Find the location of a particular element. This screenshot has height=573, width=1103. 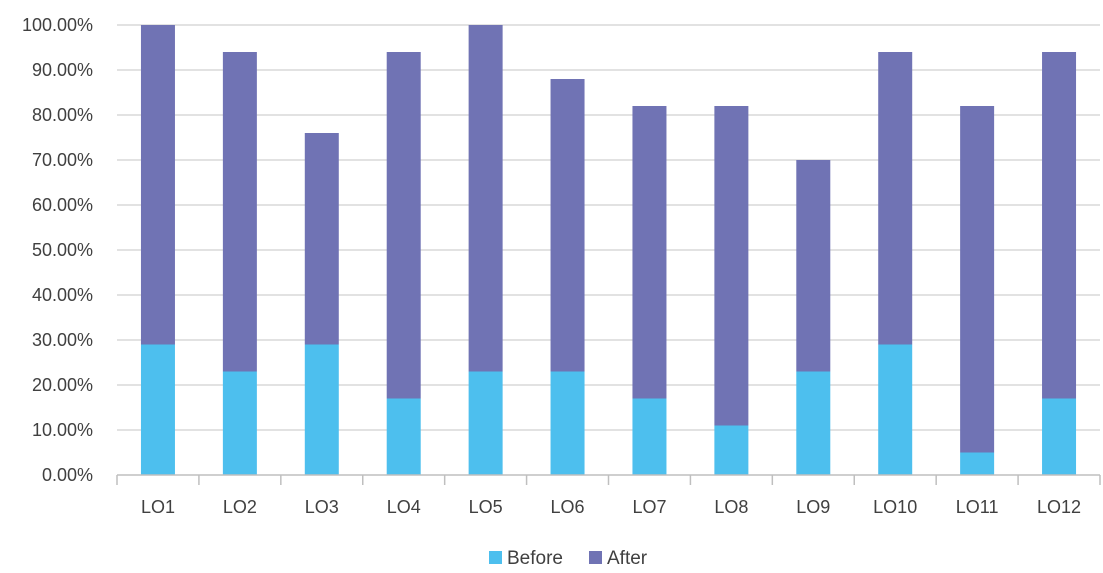

y-tick-label: 30.00% is located at coordinates (62, 340).